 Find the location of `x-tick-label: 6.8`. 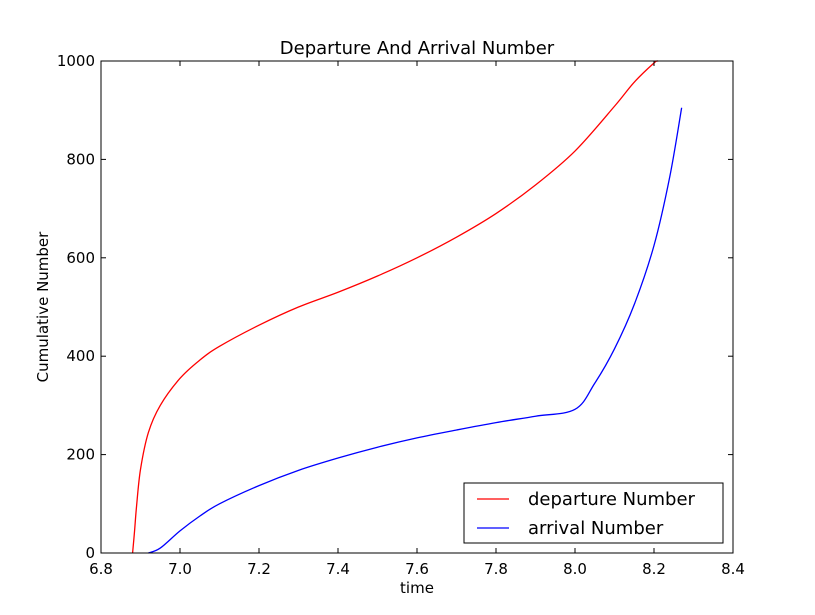

x-tick-label: 6.8 is located at coordinates (101, 569).